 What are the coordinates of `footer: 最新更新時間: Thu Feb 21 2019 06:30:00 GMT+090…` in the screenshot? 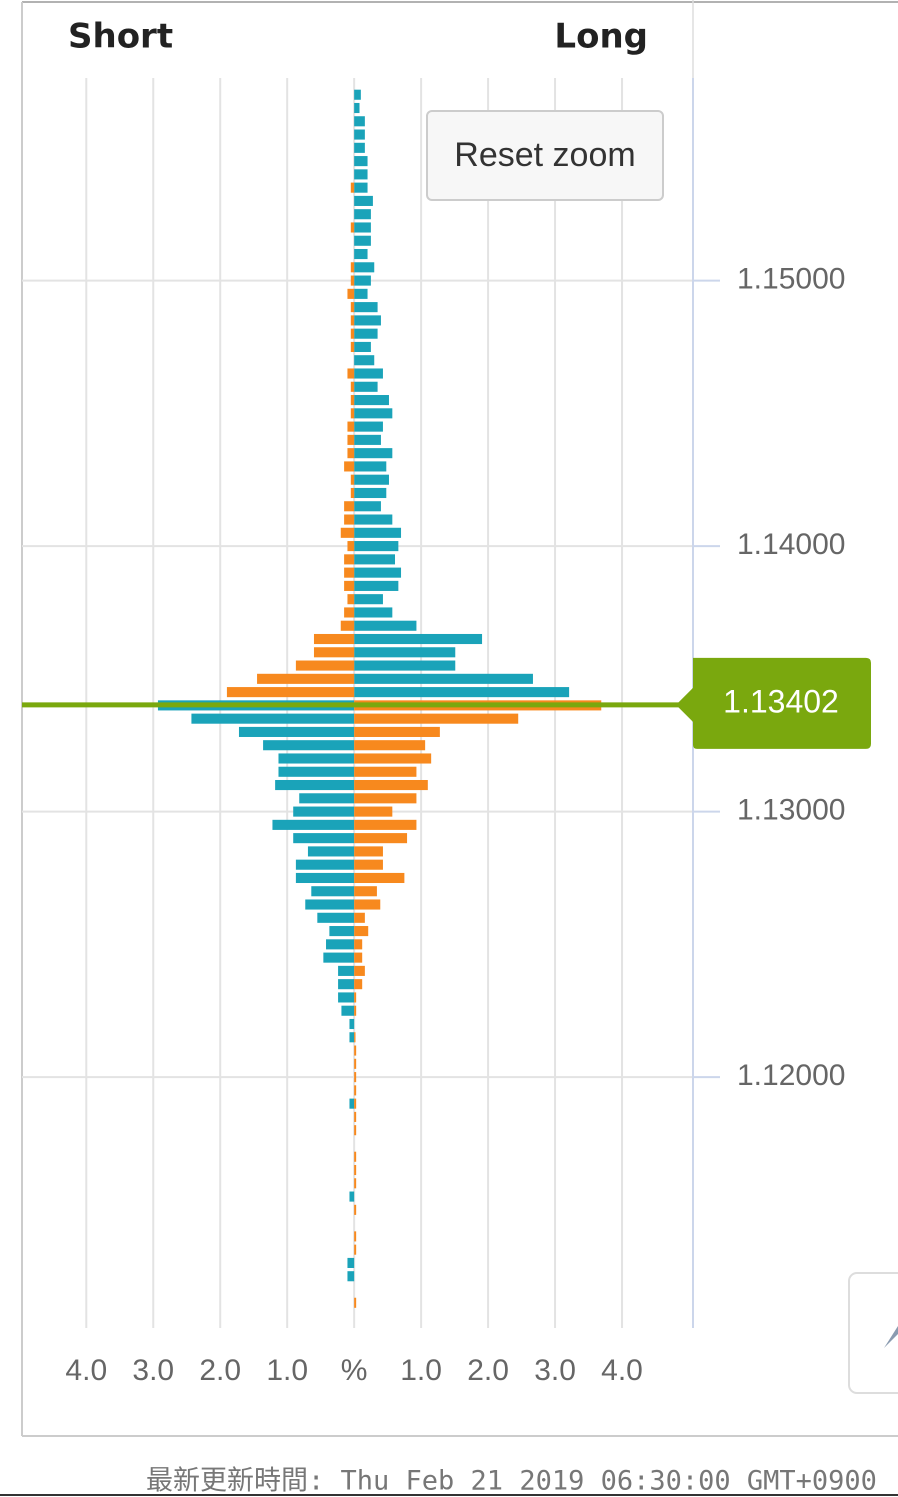 It's located at (511, 1481).